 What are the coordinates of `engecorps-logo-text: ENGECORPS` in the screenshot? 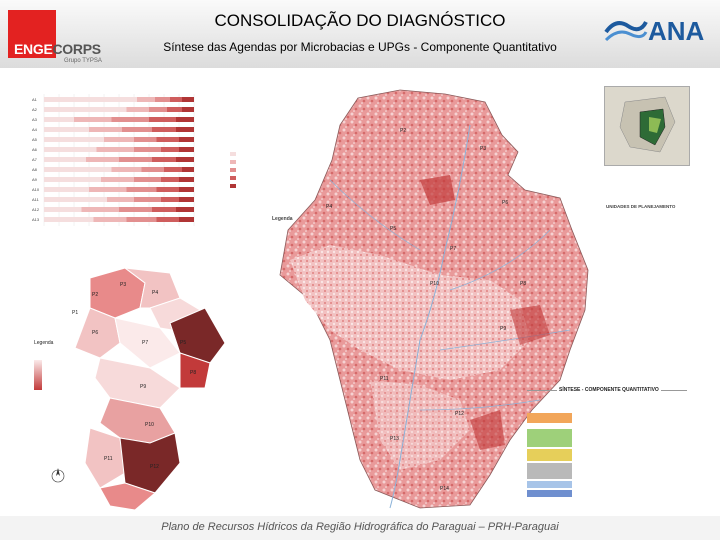 It's located at (57, 49).